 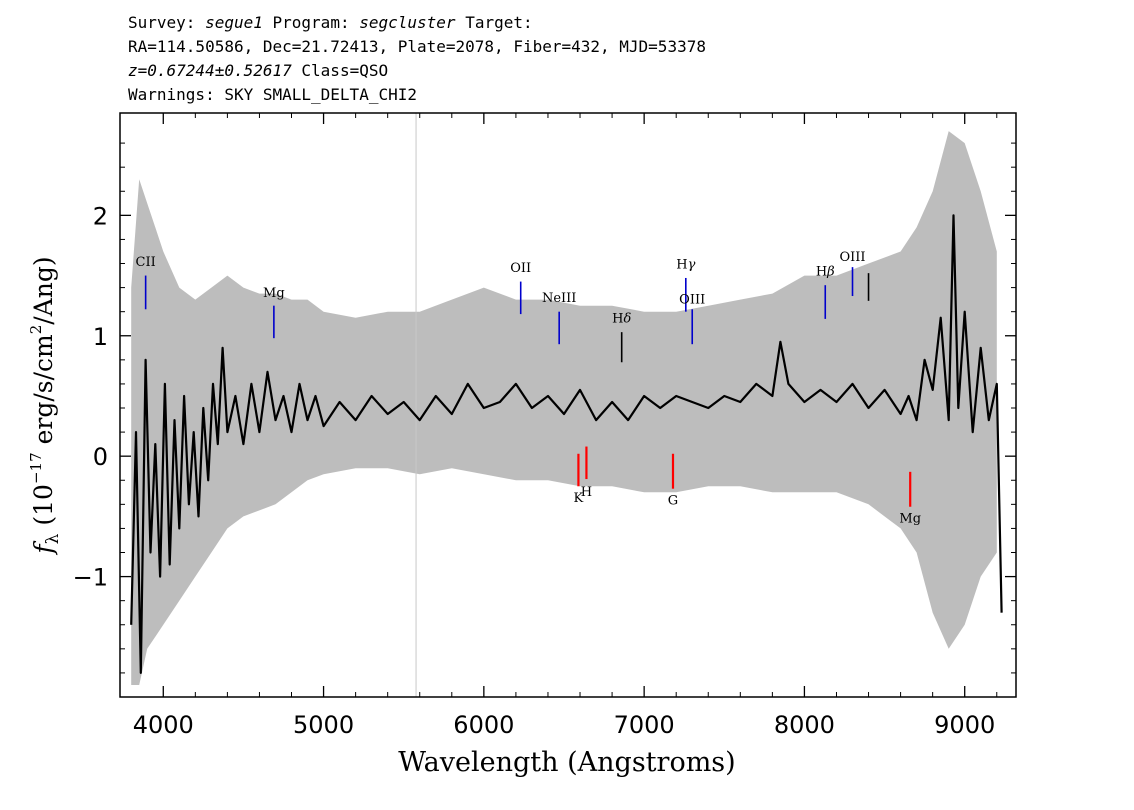 What do you see at coordinates (520, 268) in the screenshot?
I see `annotation-label: OII` at bounding box center [520, 268].